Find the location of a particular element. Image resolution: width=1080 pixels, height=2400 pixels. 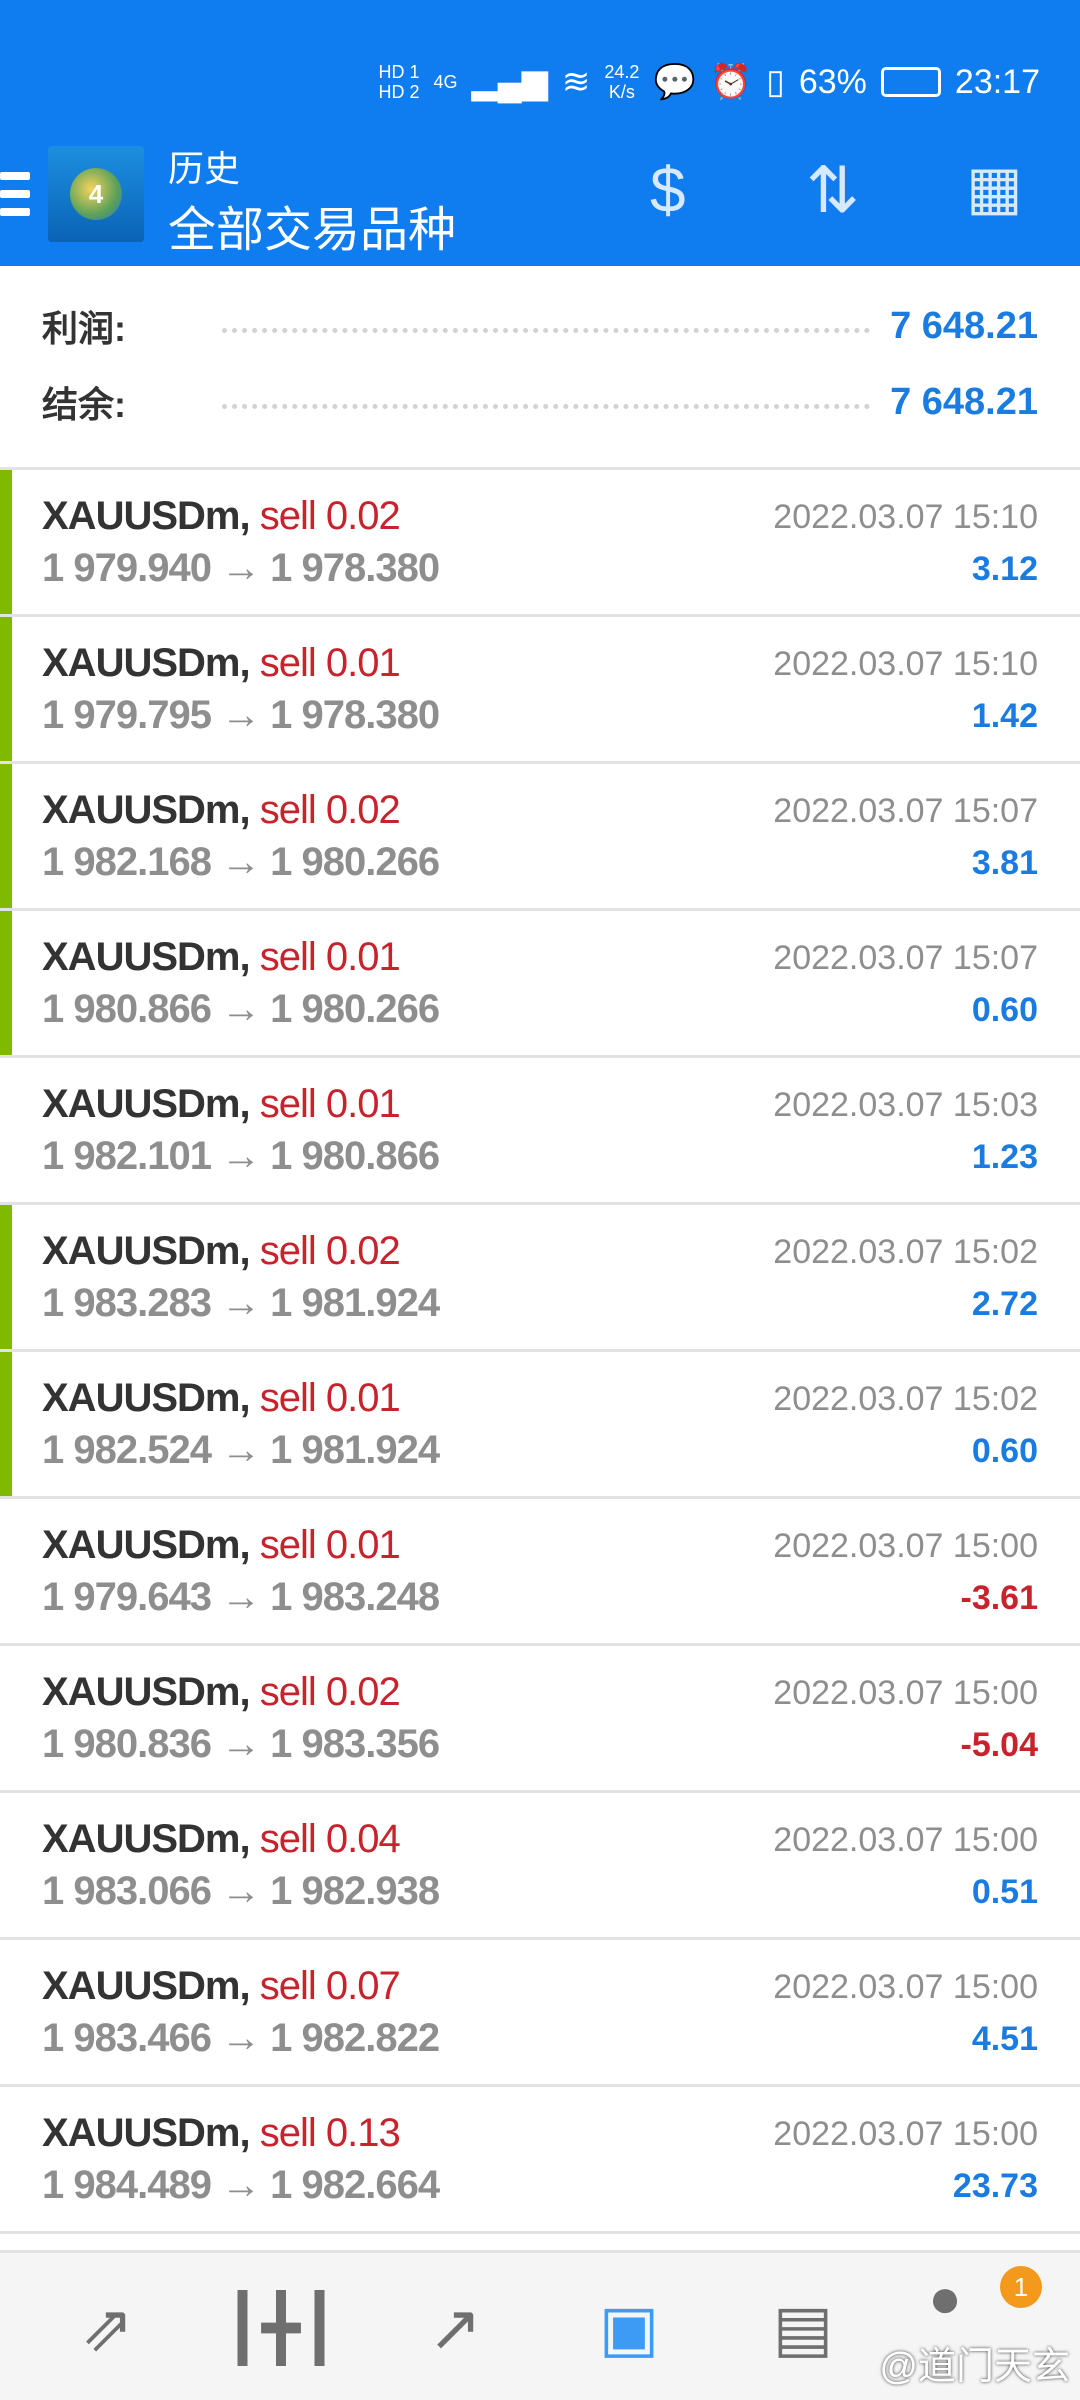

battery-percent: 63% is located at coordinates (832, 81).